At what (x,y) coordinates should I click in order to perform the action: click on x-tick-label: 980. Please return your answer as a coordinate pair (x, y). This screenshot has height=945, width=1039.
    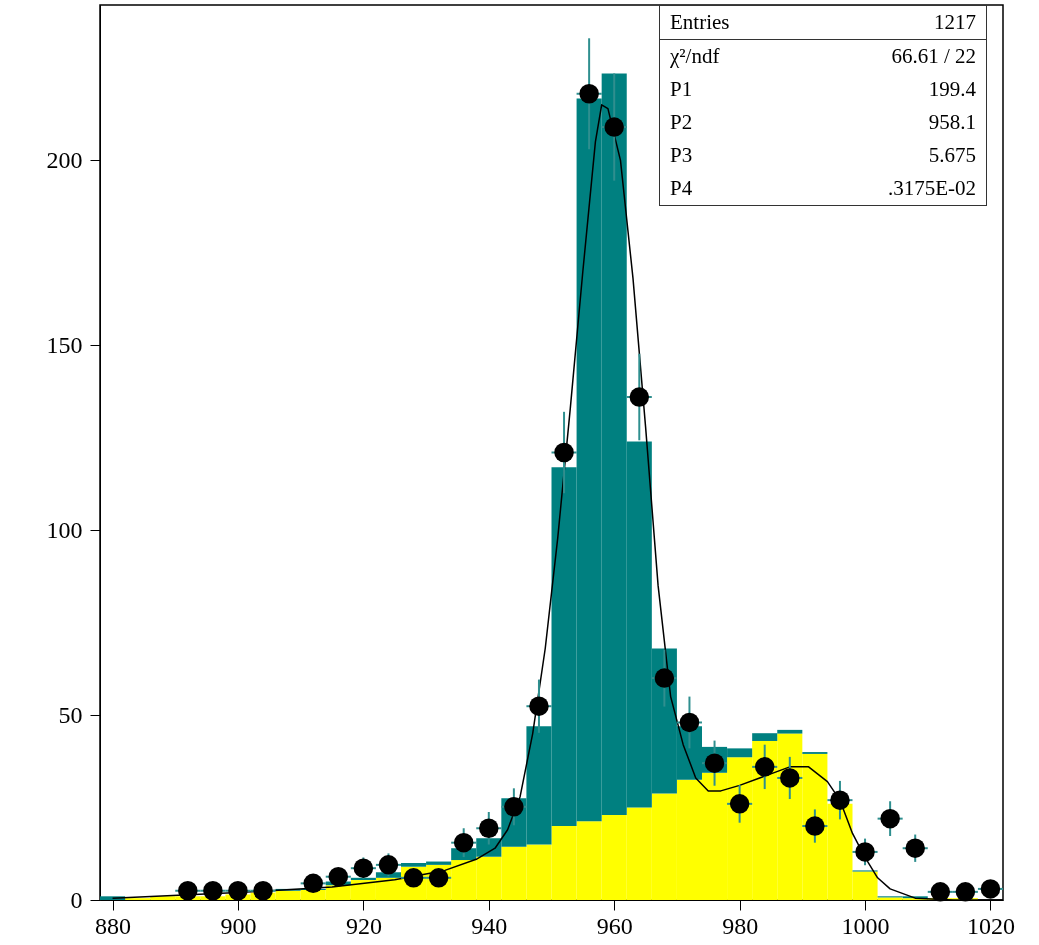
    Looking at the image, I should click on (740, 925).